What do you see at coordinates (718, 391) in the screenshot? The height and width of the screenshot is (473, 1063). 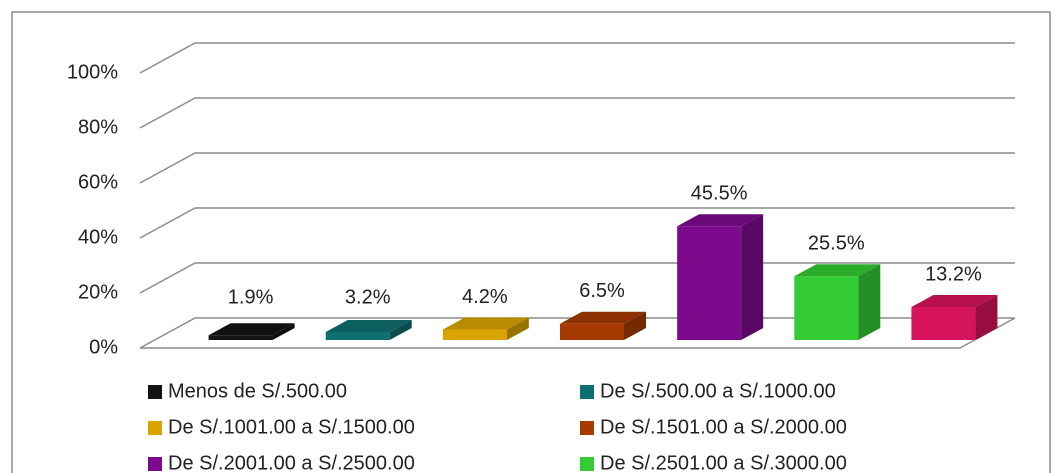 I see `legend-label: De S/.500.00 a S/.1000.00` at bounding box center [718, 391].